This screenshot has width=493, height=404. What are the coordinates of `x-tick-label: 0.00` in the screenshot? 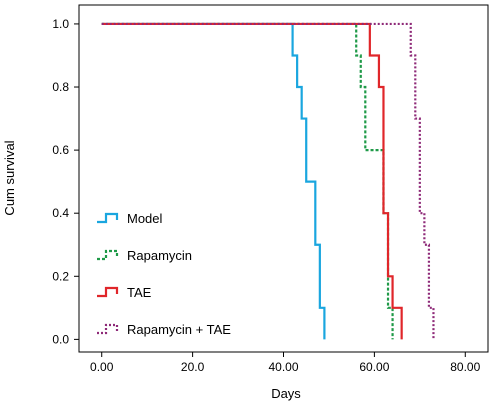 It's located at (102, 367).